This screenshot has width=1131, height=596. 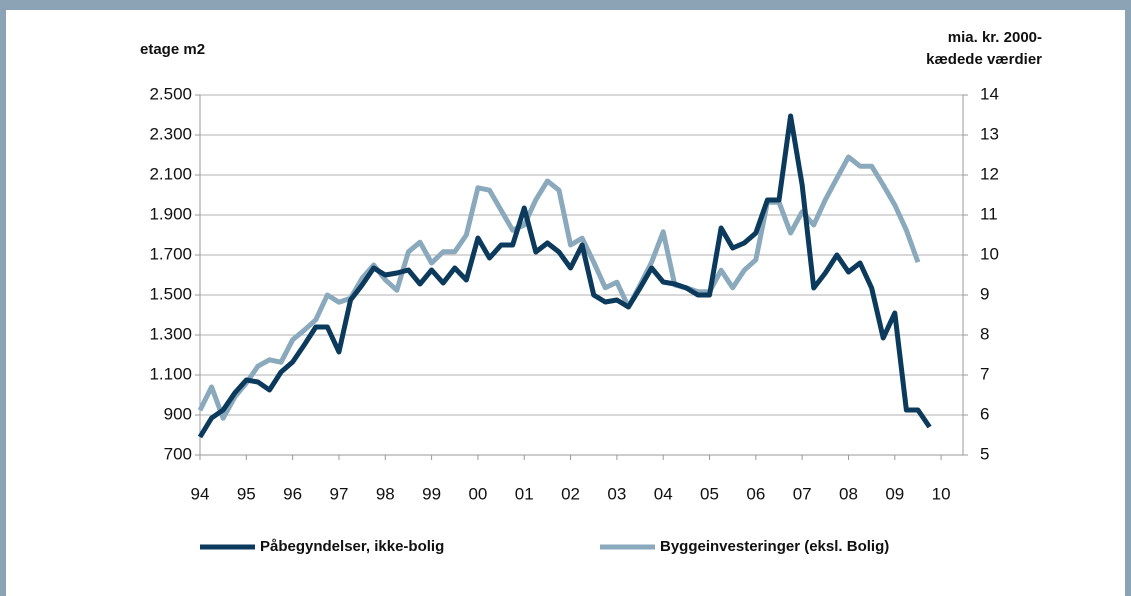 What do you see at coordinates (663, 493) in the screenshot?
I see `x-tick-label: 04` at bounding box center [663, 493].